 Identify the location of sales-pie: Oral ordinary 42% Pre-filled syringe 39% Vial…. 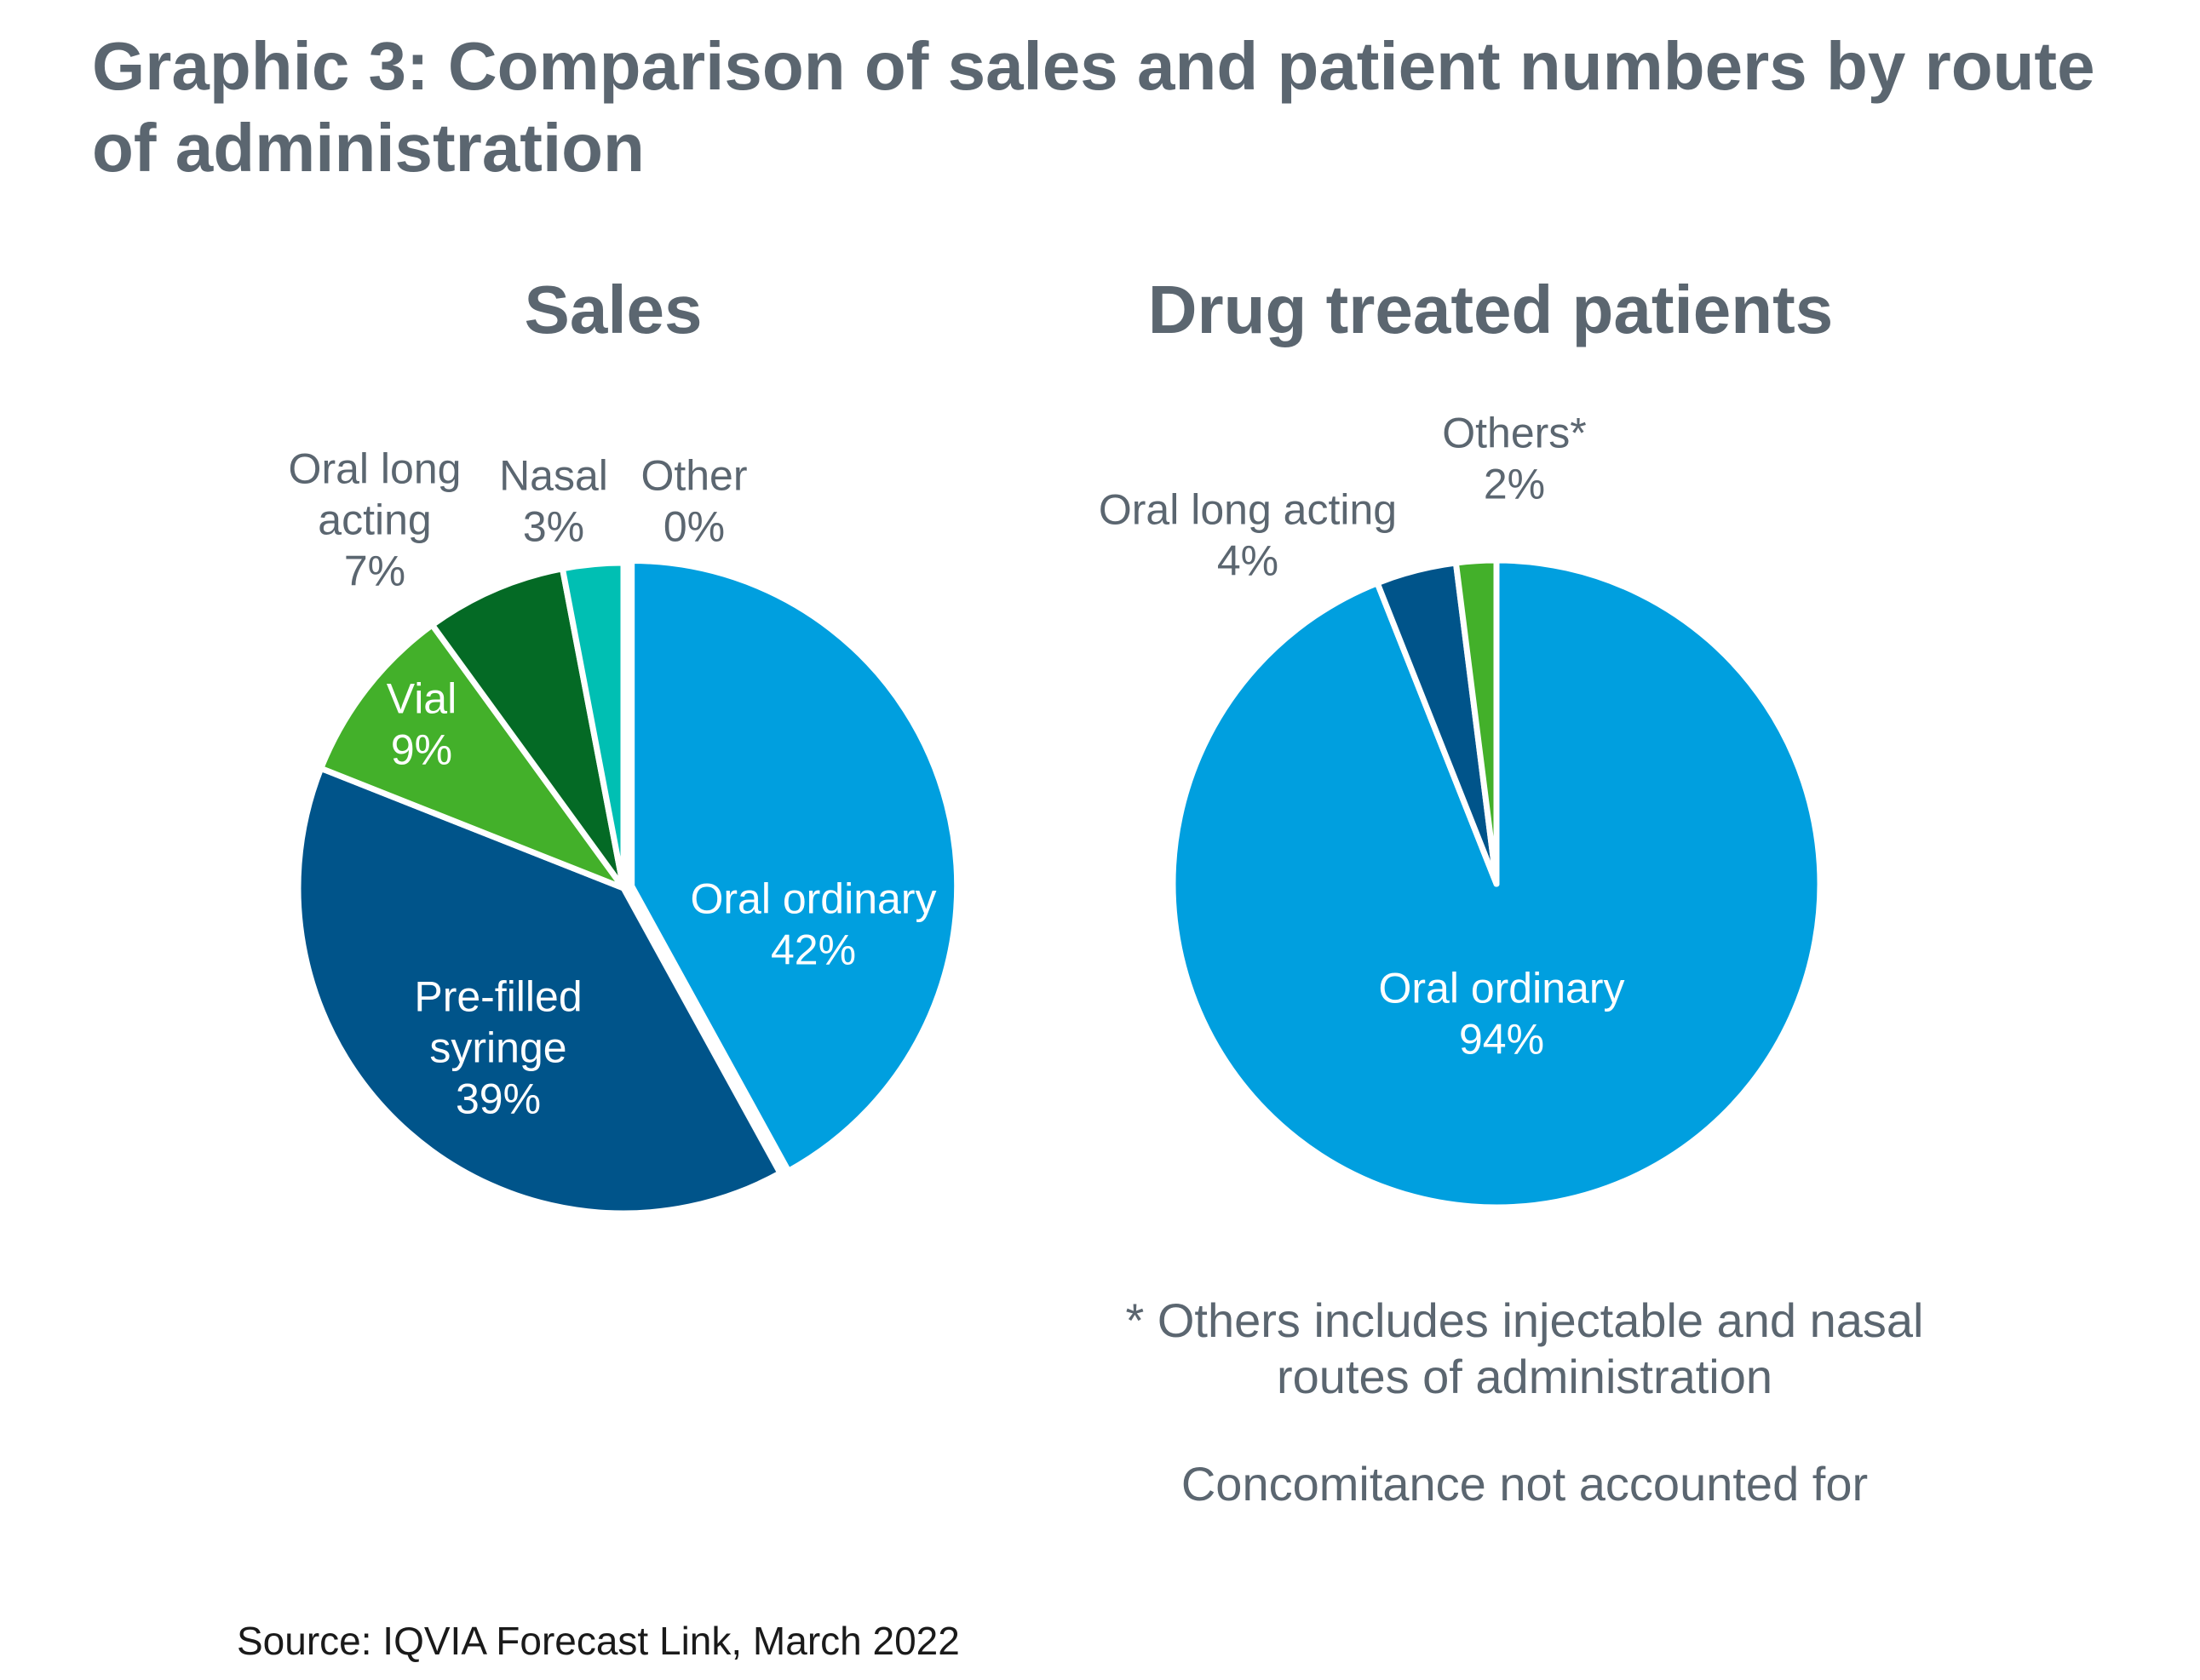
(625, 831).